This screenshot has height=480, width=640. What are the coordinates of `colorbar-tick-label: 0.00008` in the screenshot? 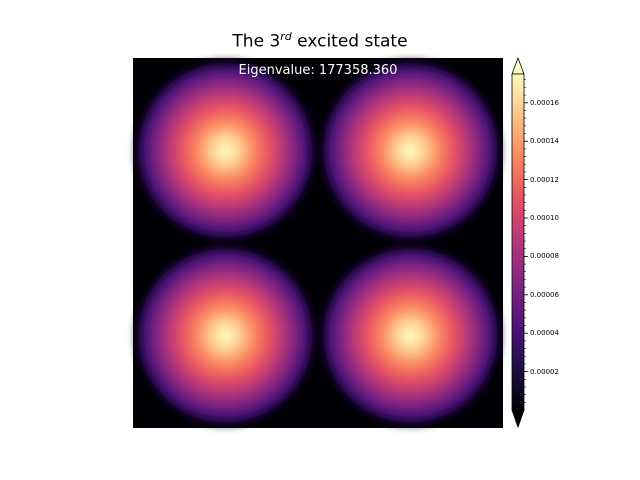 It's located at (544, 256).